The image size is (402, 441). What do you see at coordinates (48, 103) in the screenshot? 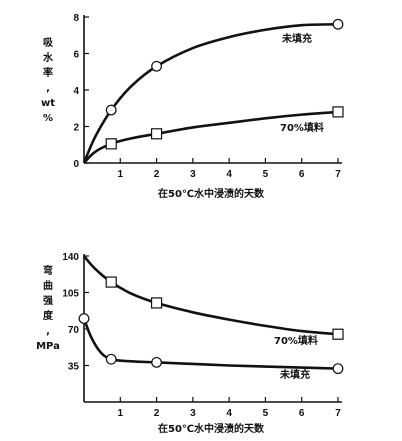
I see `y-axis-label: wt` at bounding box center [48, 103].